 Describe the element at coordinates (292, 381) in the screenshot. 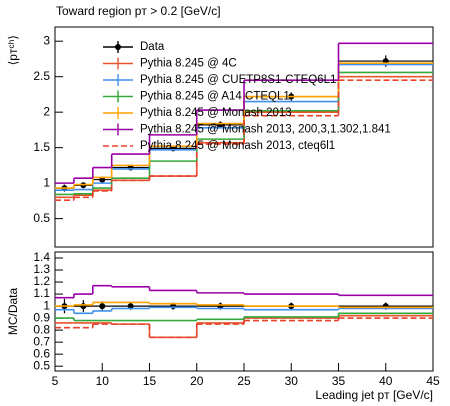

I see `x-tick-label: 30` at that location.